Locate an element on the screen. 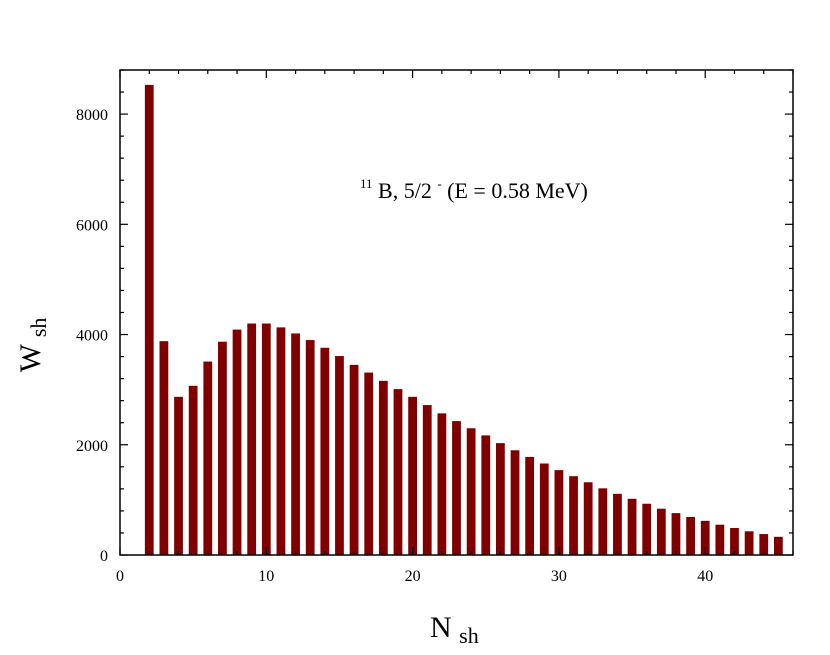 This screenshot has height=655, width=830. annotation-parity-superscript: - is located at coordinates (439, 183).